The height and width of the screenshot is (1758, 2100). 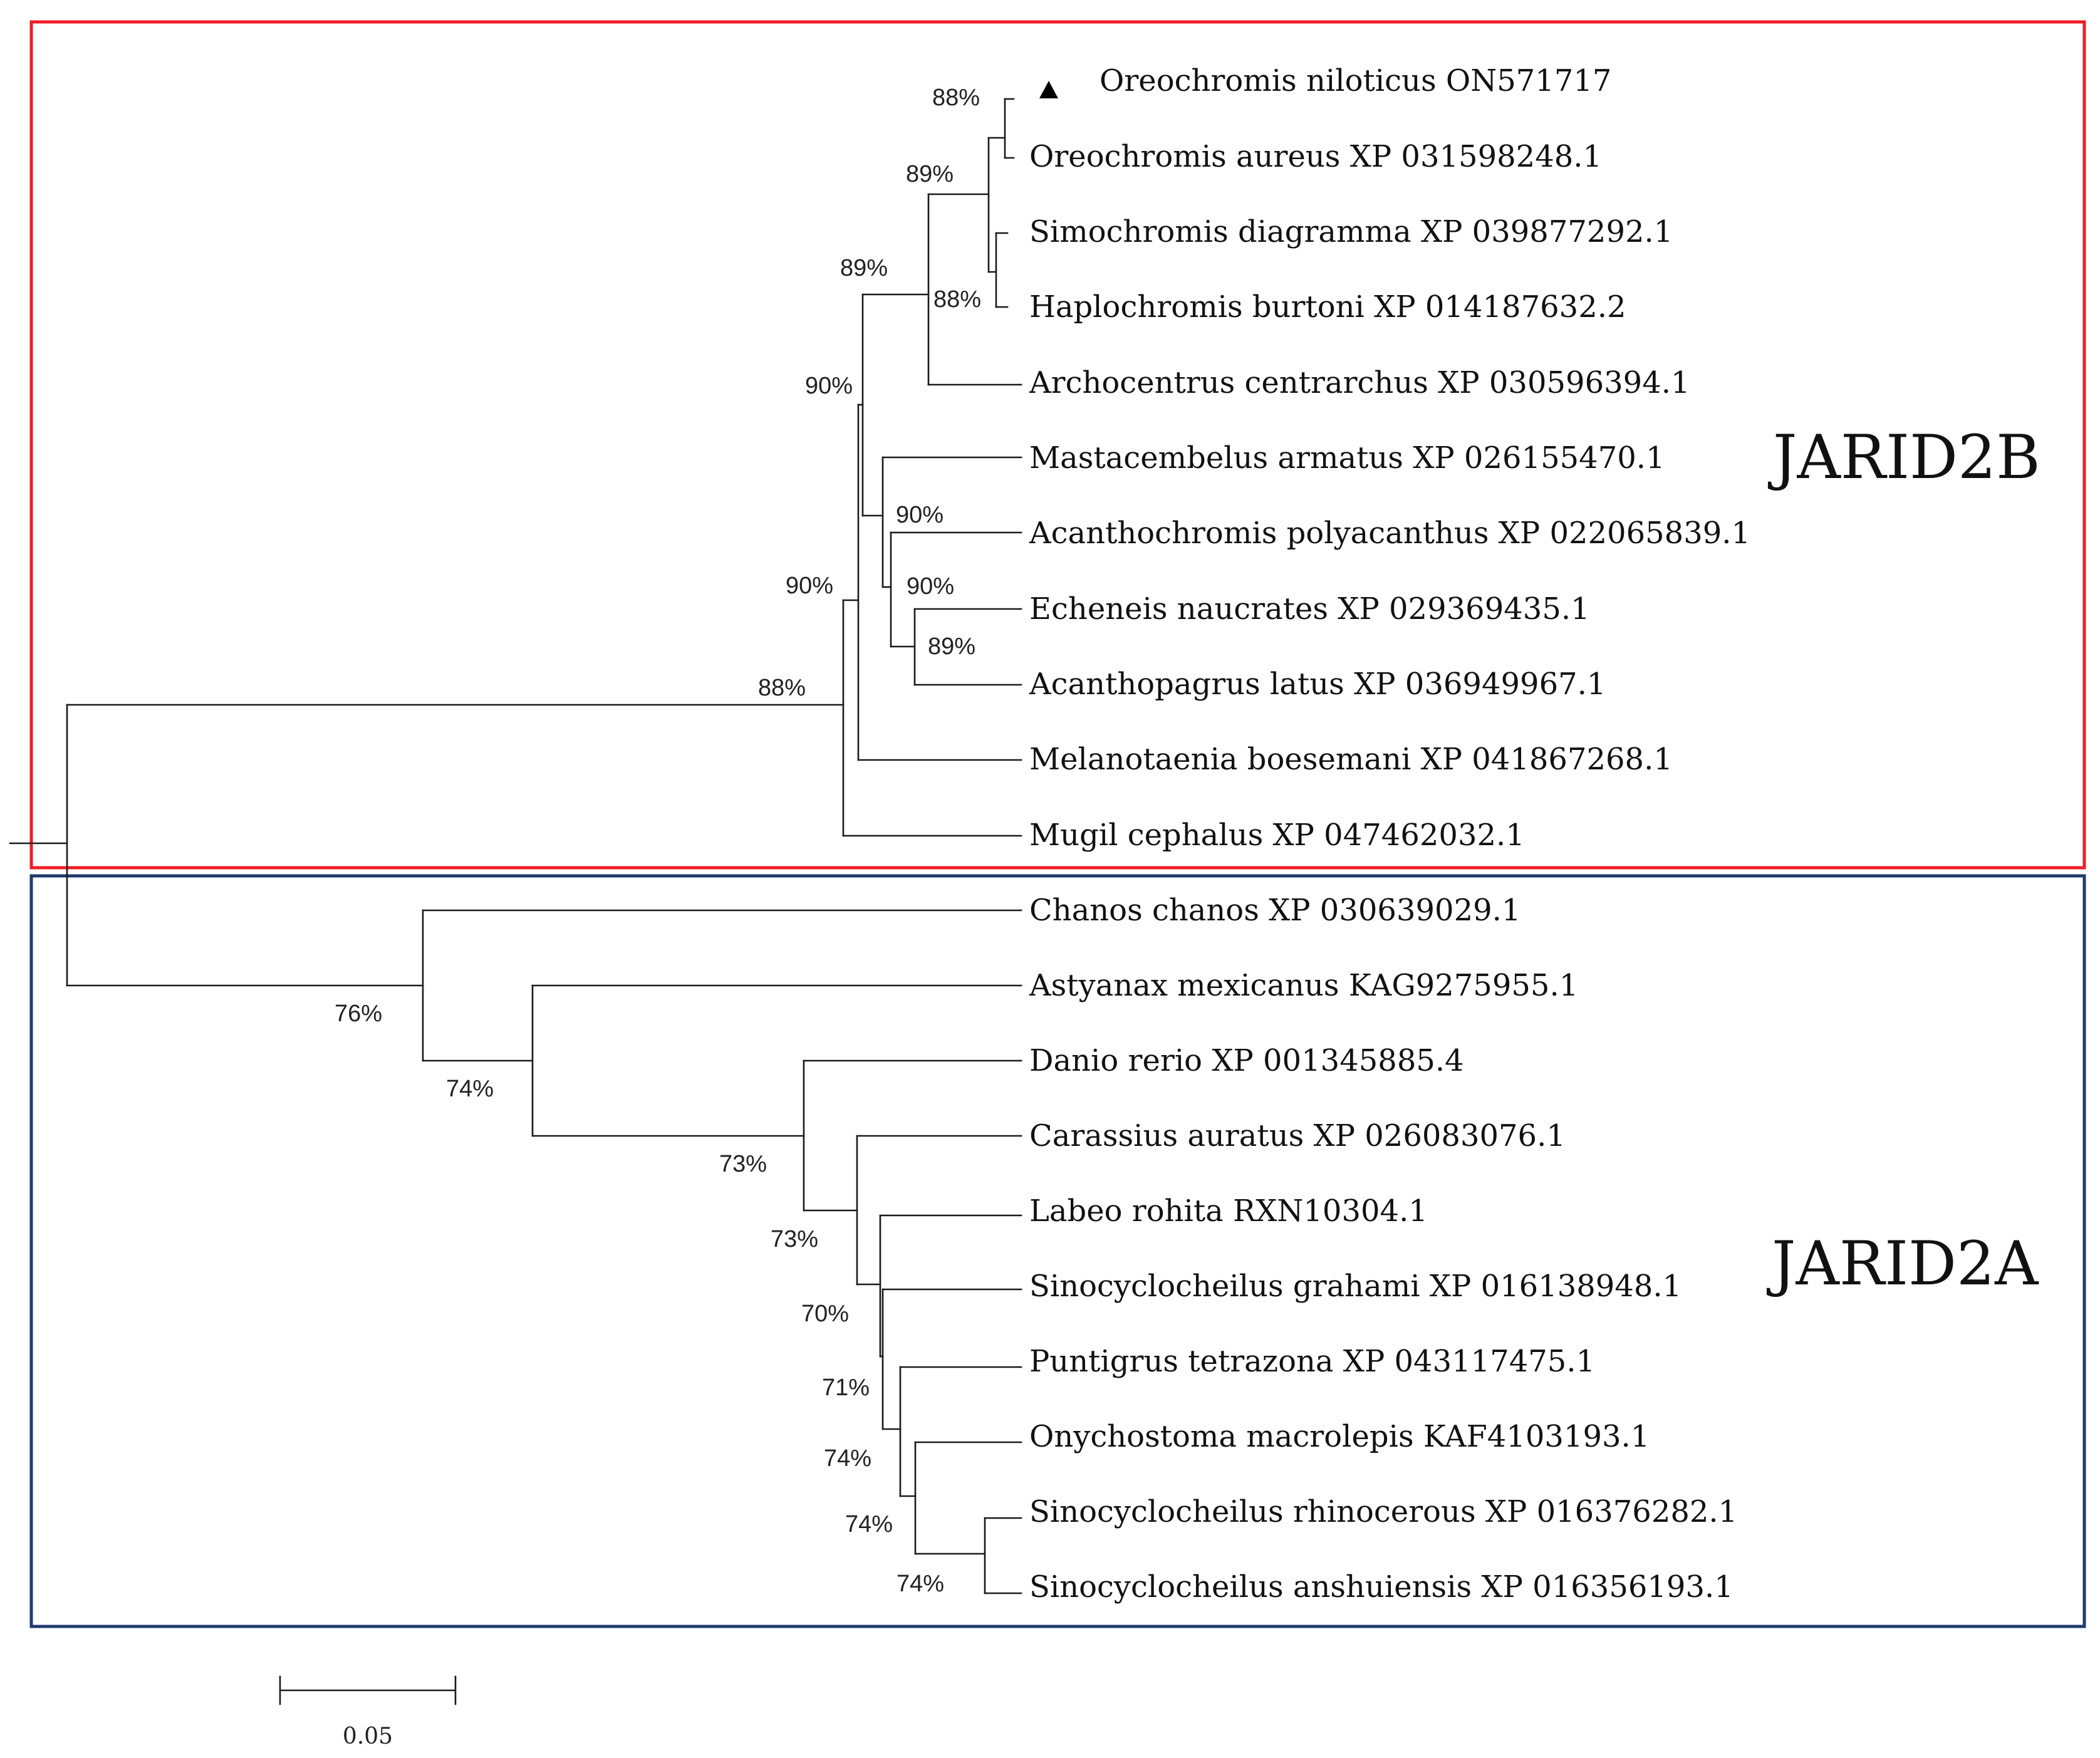 What do you see at coordinates (1351, 759) in the screenshot?
I see `taxon-label: Melanotaenia boesemani XP 041867268.1` at bounding box center [1351, 759].